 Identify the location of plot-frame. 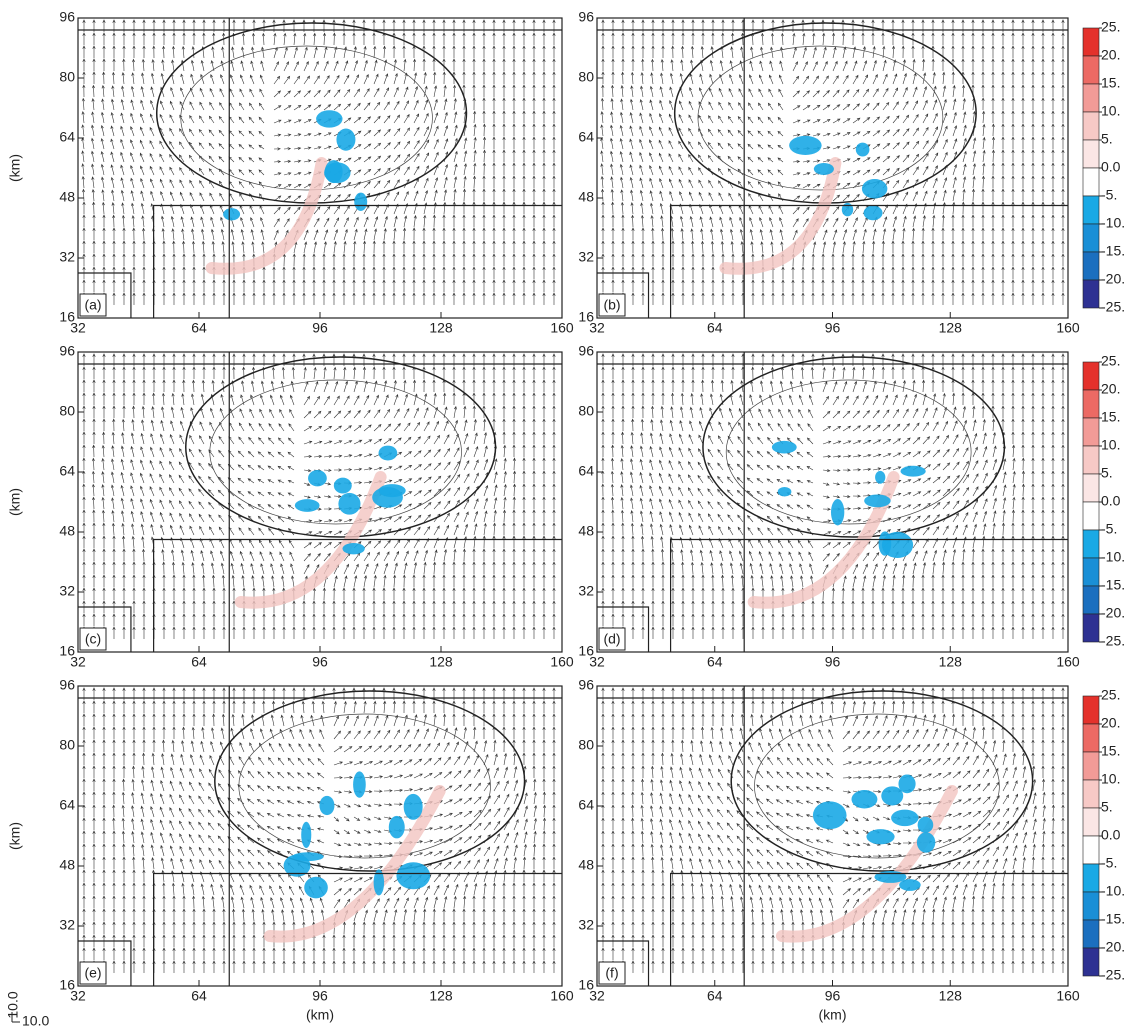
(832, 502).